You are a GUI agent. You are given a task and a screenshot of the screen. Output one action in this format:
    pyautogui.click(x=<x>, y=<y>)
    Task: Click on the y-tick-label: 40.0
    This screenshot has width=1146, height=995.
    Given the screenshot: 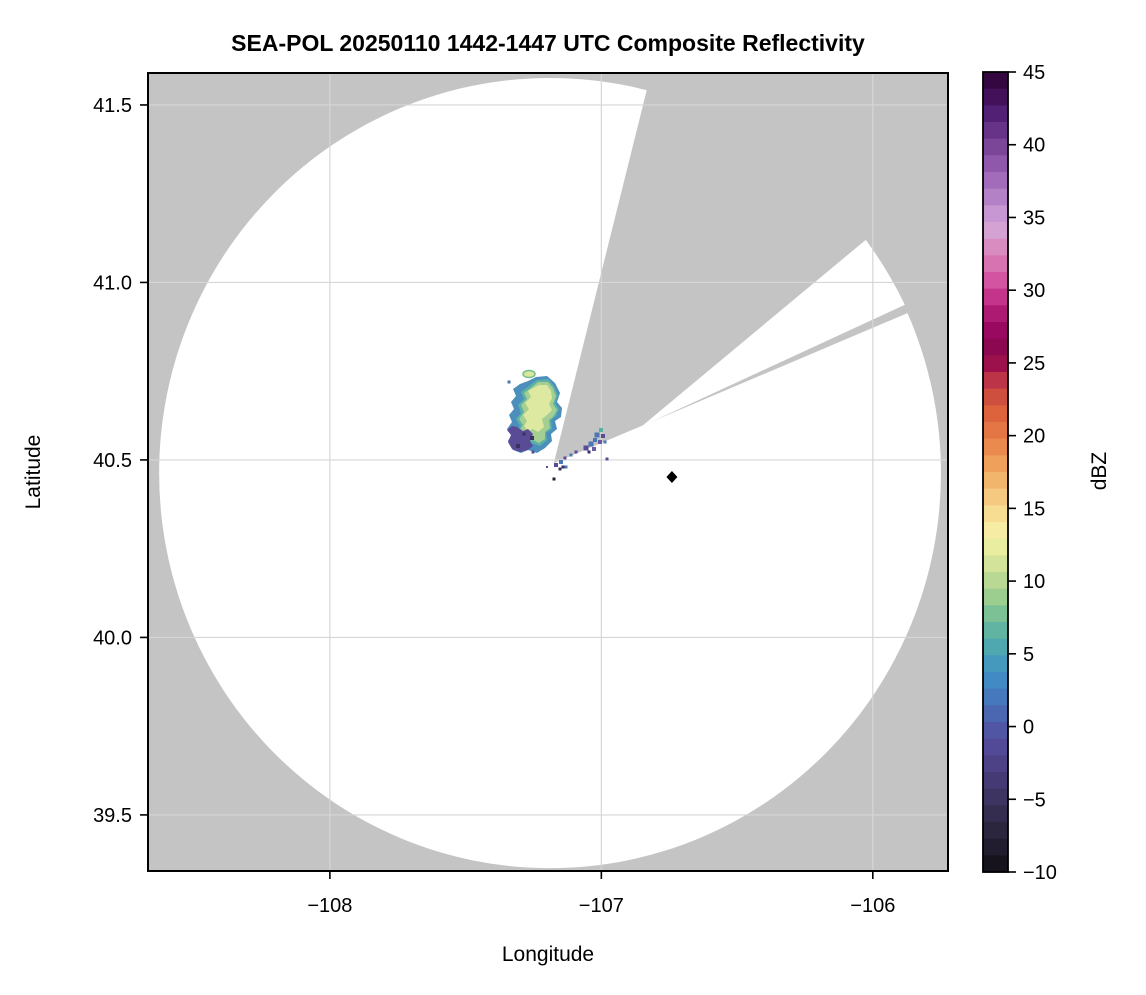 What is the action you would take?
    pyautogui.click(x=112, y=638)
    